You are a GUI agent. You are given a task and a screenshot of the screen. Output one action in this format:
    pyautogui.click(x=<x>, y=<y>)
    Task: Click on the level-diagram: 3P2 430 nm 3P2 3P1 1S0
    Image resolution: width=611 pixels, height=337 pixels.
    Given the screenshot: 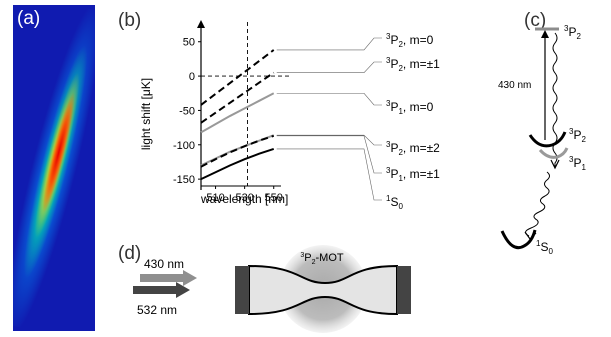 What is the action you would take?
    pyautogui.click(x=542, y=140)
    